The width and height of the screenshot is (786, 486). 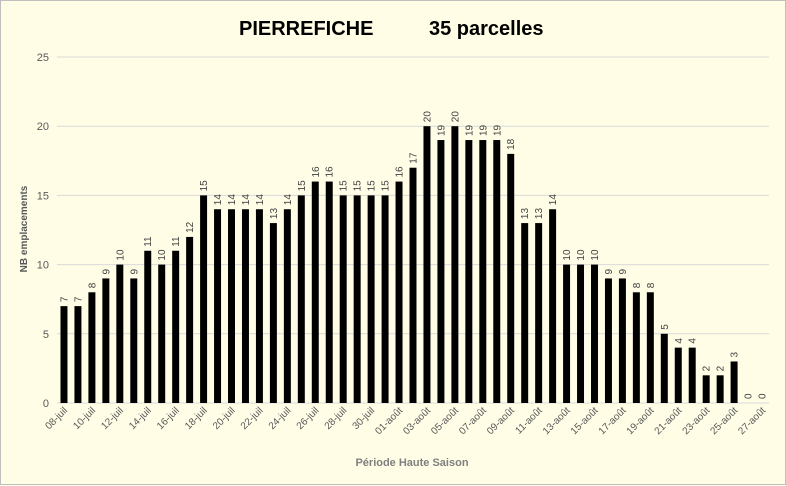 What do you see at coordinates (720, 389) in the screenshot?
I see `bar-24-août` at bounding box center [720, 389].